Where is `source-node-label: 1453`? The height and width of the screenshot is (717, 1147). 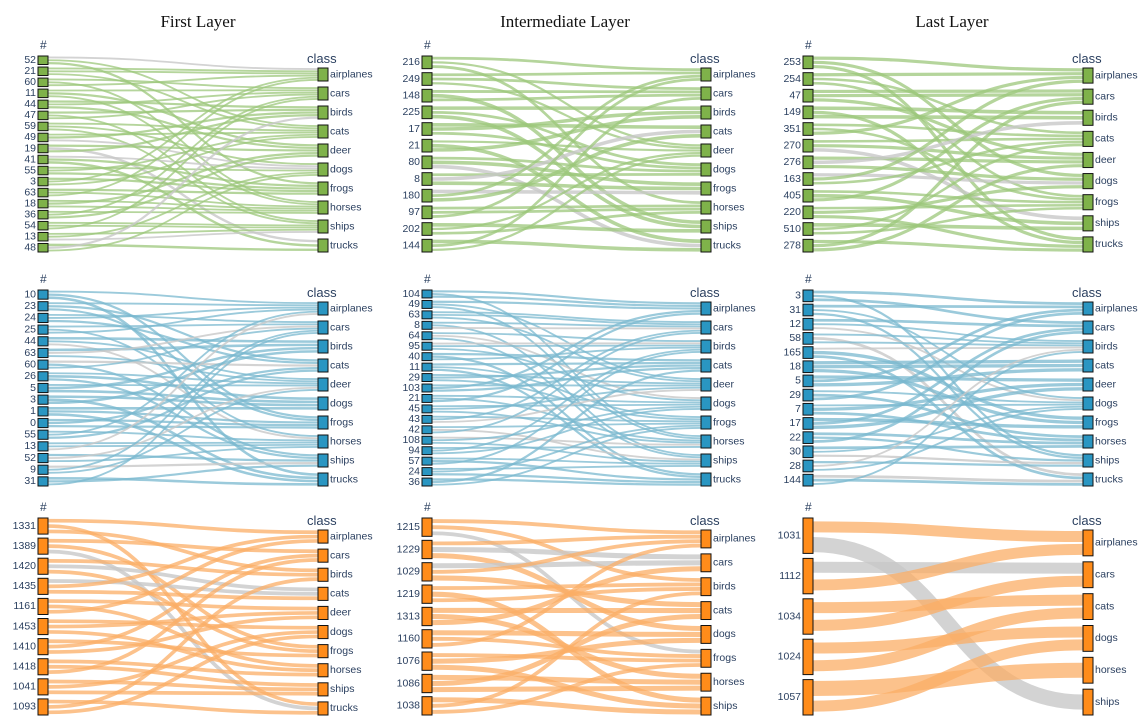
source-node-label: 1453 is located at coordinates (25, 626).